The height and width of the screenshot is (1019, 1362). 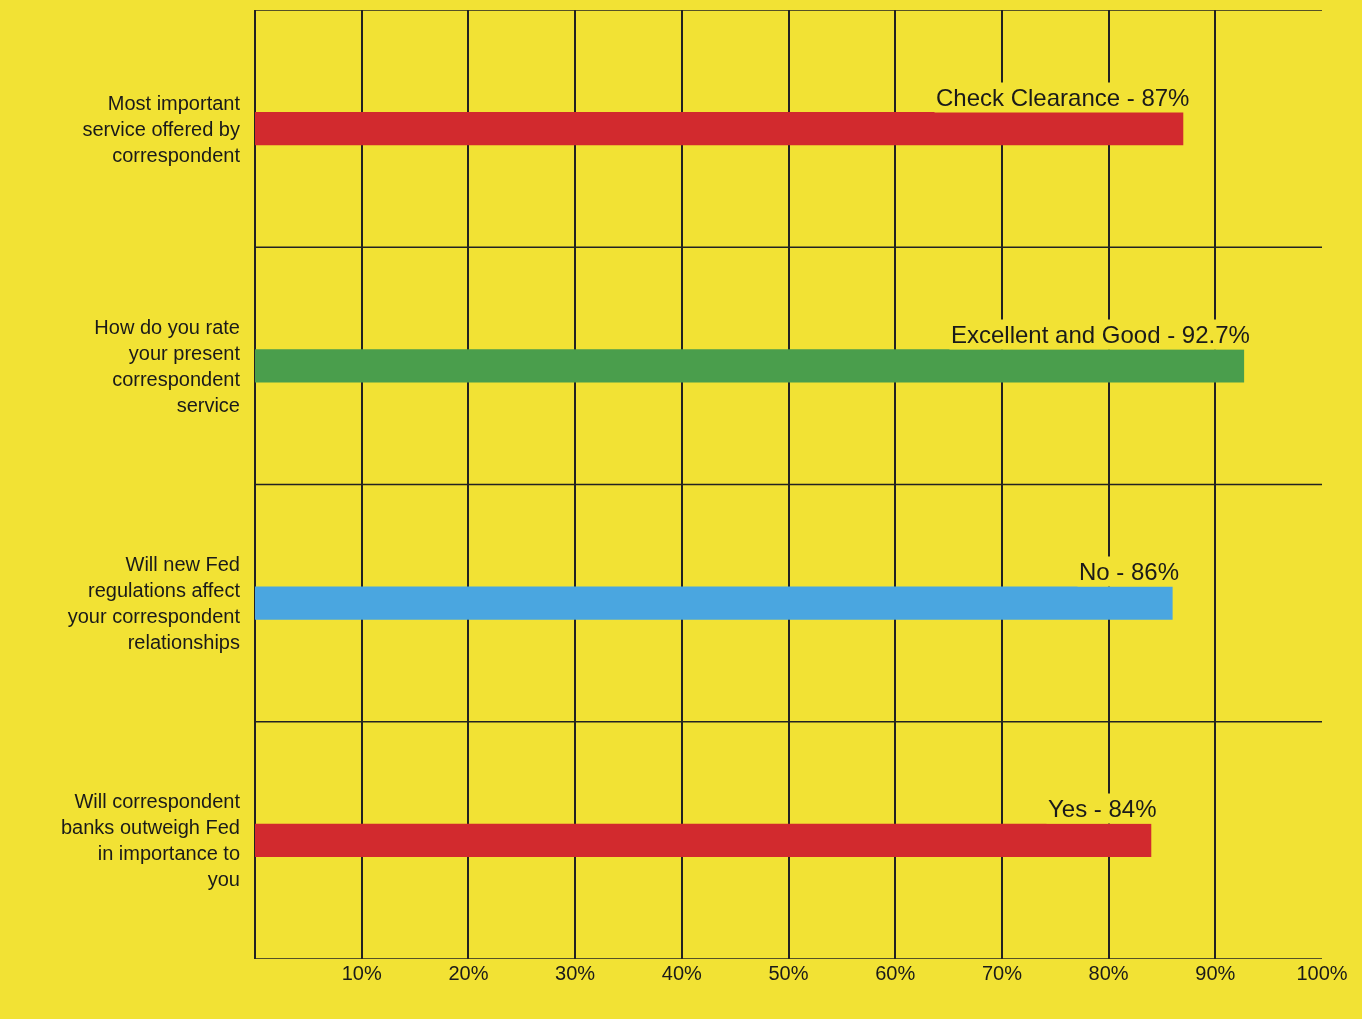 What do you see at coordinates (154, 603) in the screenshot?
I see `y-tick-label: Will new Fed regulations affect your correspondent relationships` at bounding box center [154, 603].